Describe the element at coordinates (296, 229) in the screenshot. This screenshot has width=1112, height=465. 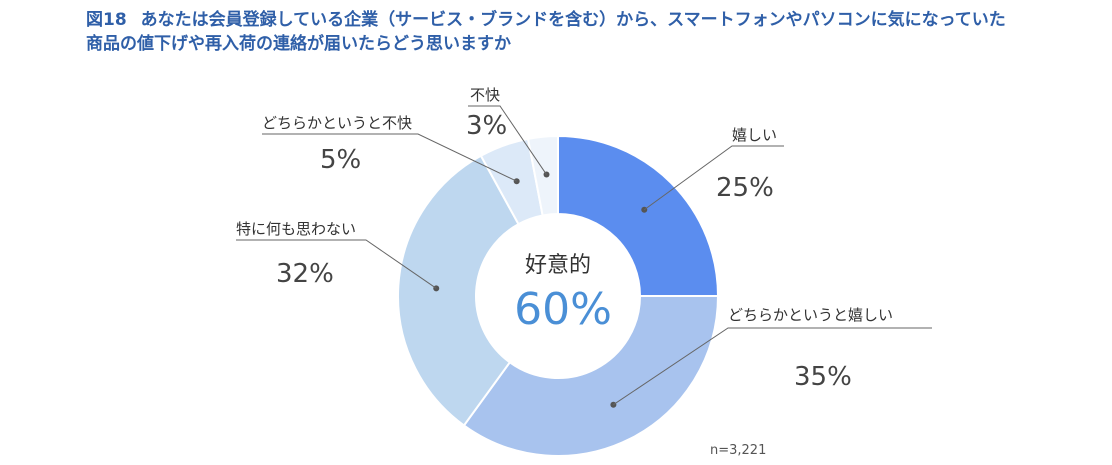
I see `label-tokuni-nanimo: 特に何も思わない` at that location.